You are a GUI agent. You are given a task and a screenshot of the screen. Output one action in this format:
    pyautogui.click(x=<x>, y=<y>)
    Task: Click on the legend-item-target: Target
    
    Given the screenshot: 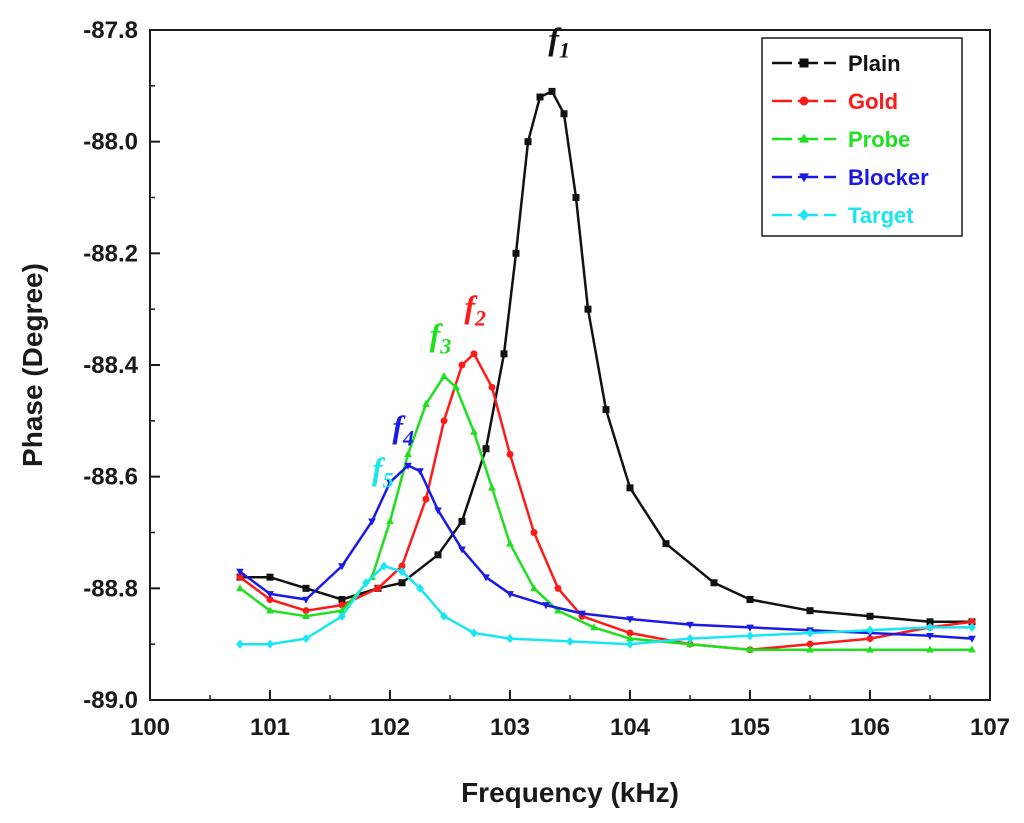 What is the action you would take?
    pyautogui.click(x=843, y=215)
    